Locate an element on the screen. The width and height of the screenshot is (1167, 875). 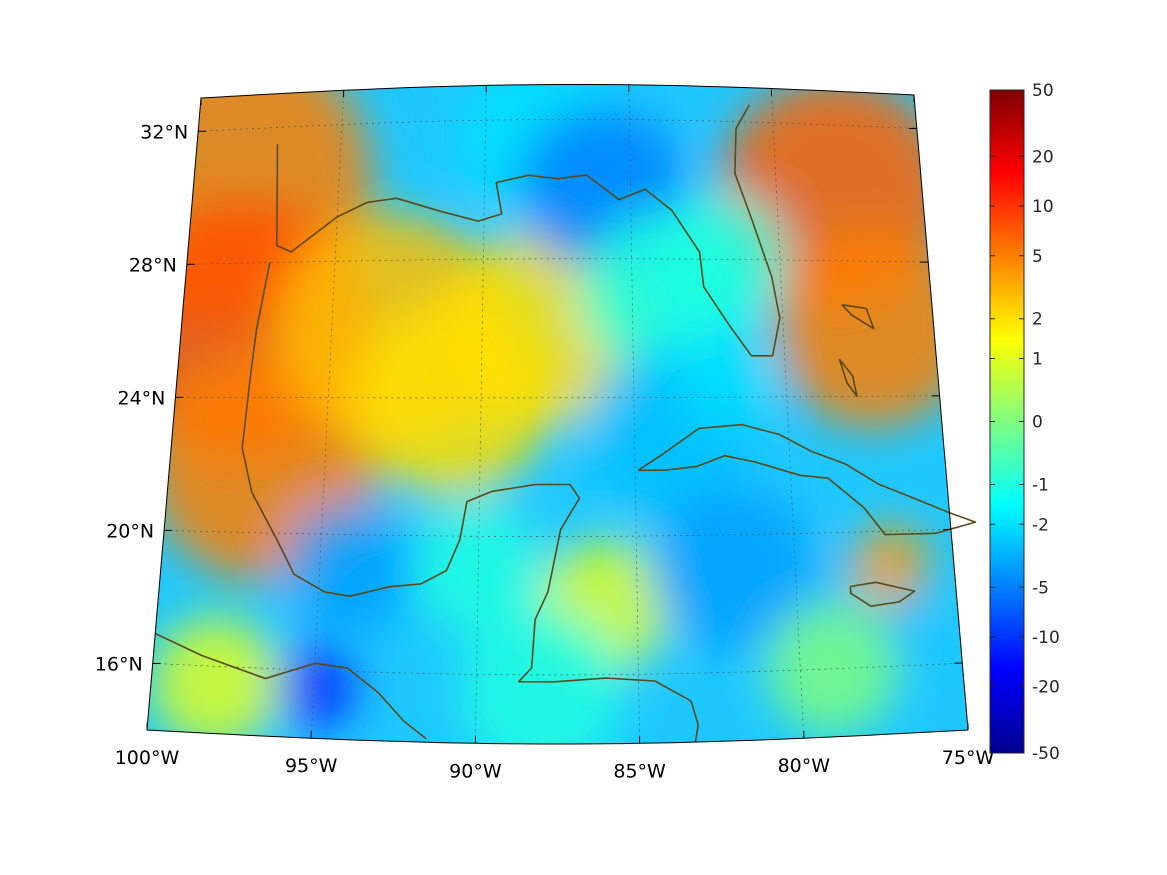
colorbar-tick-label: 20 is located at coordinates (1043, 157).